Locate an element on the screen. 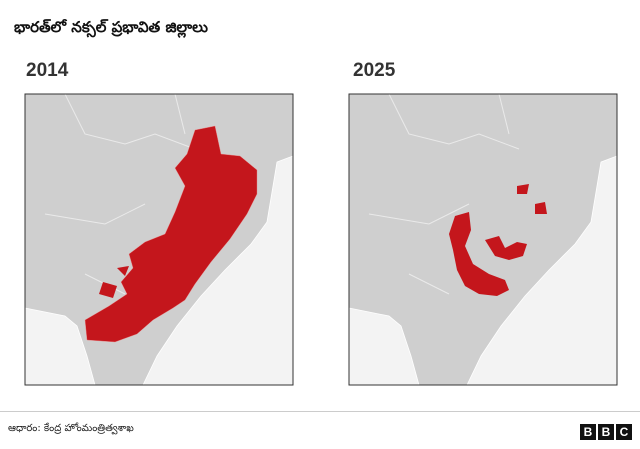 The image size is (640, 449). panel-label: 2014 is located at coordinates (47, 70).